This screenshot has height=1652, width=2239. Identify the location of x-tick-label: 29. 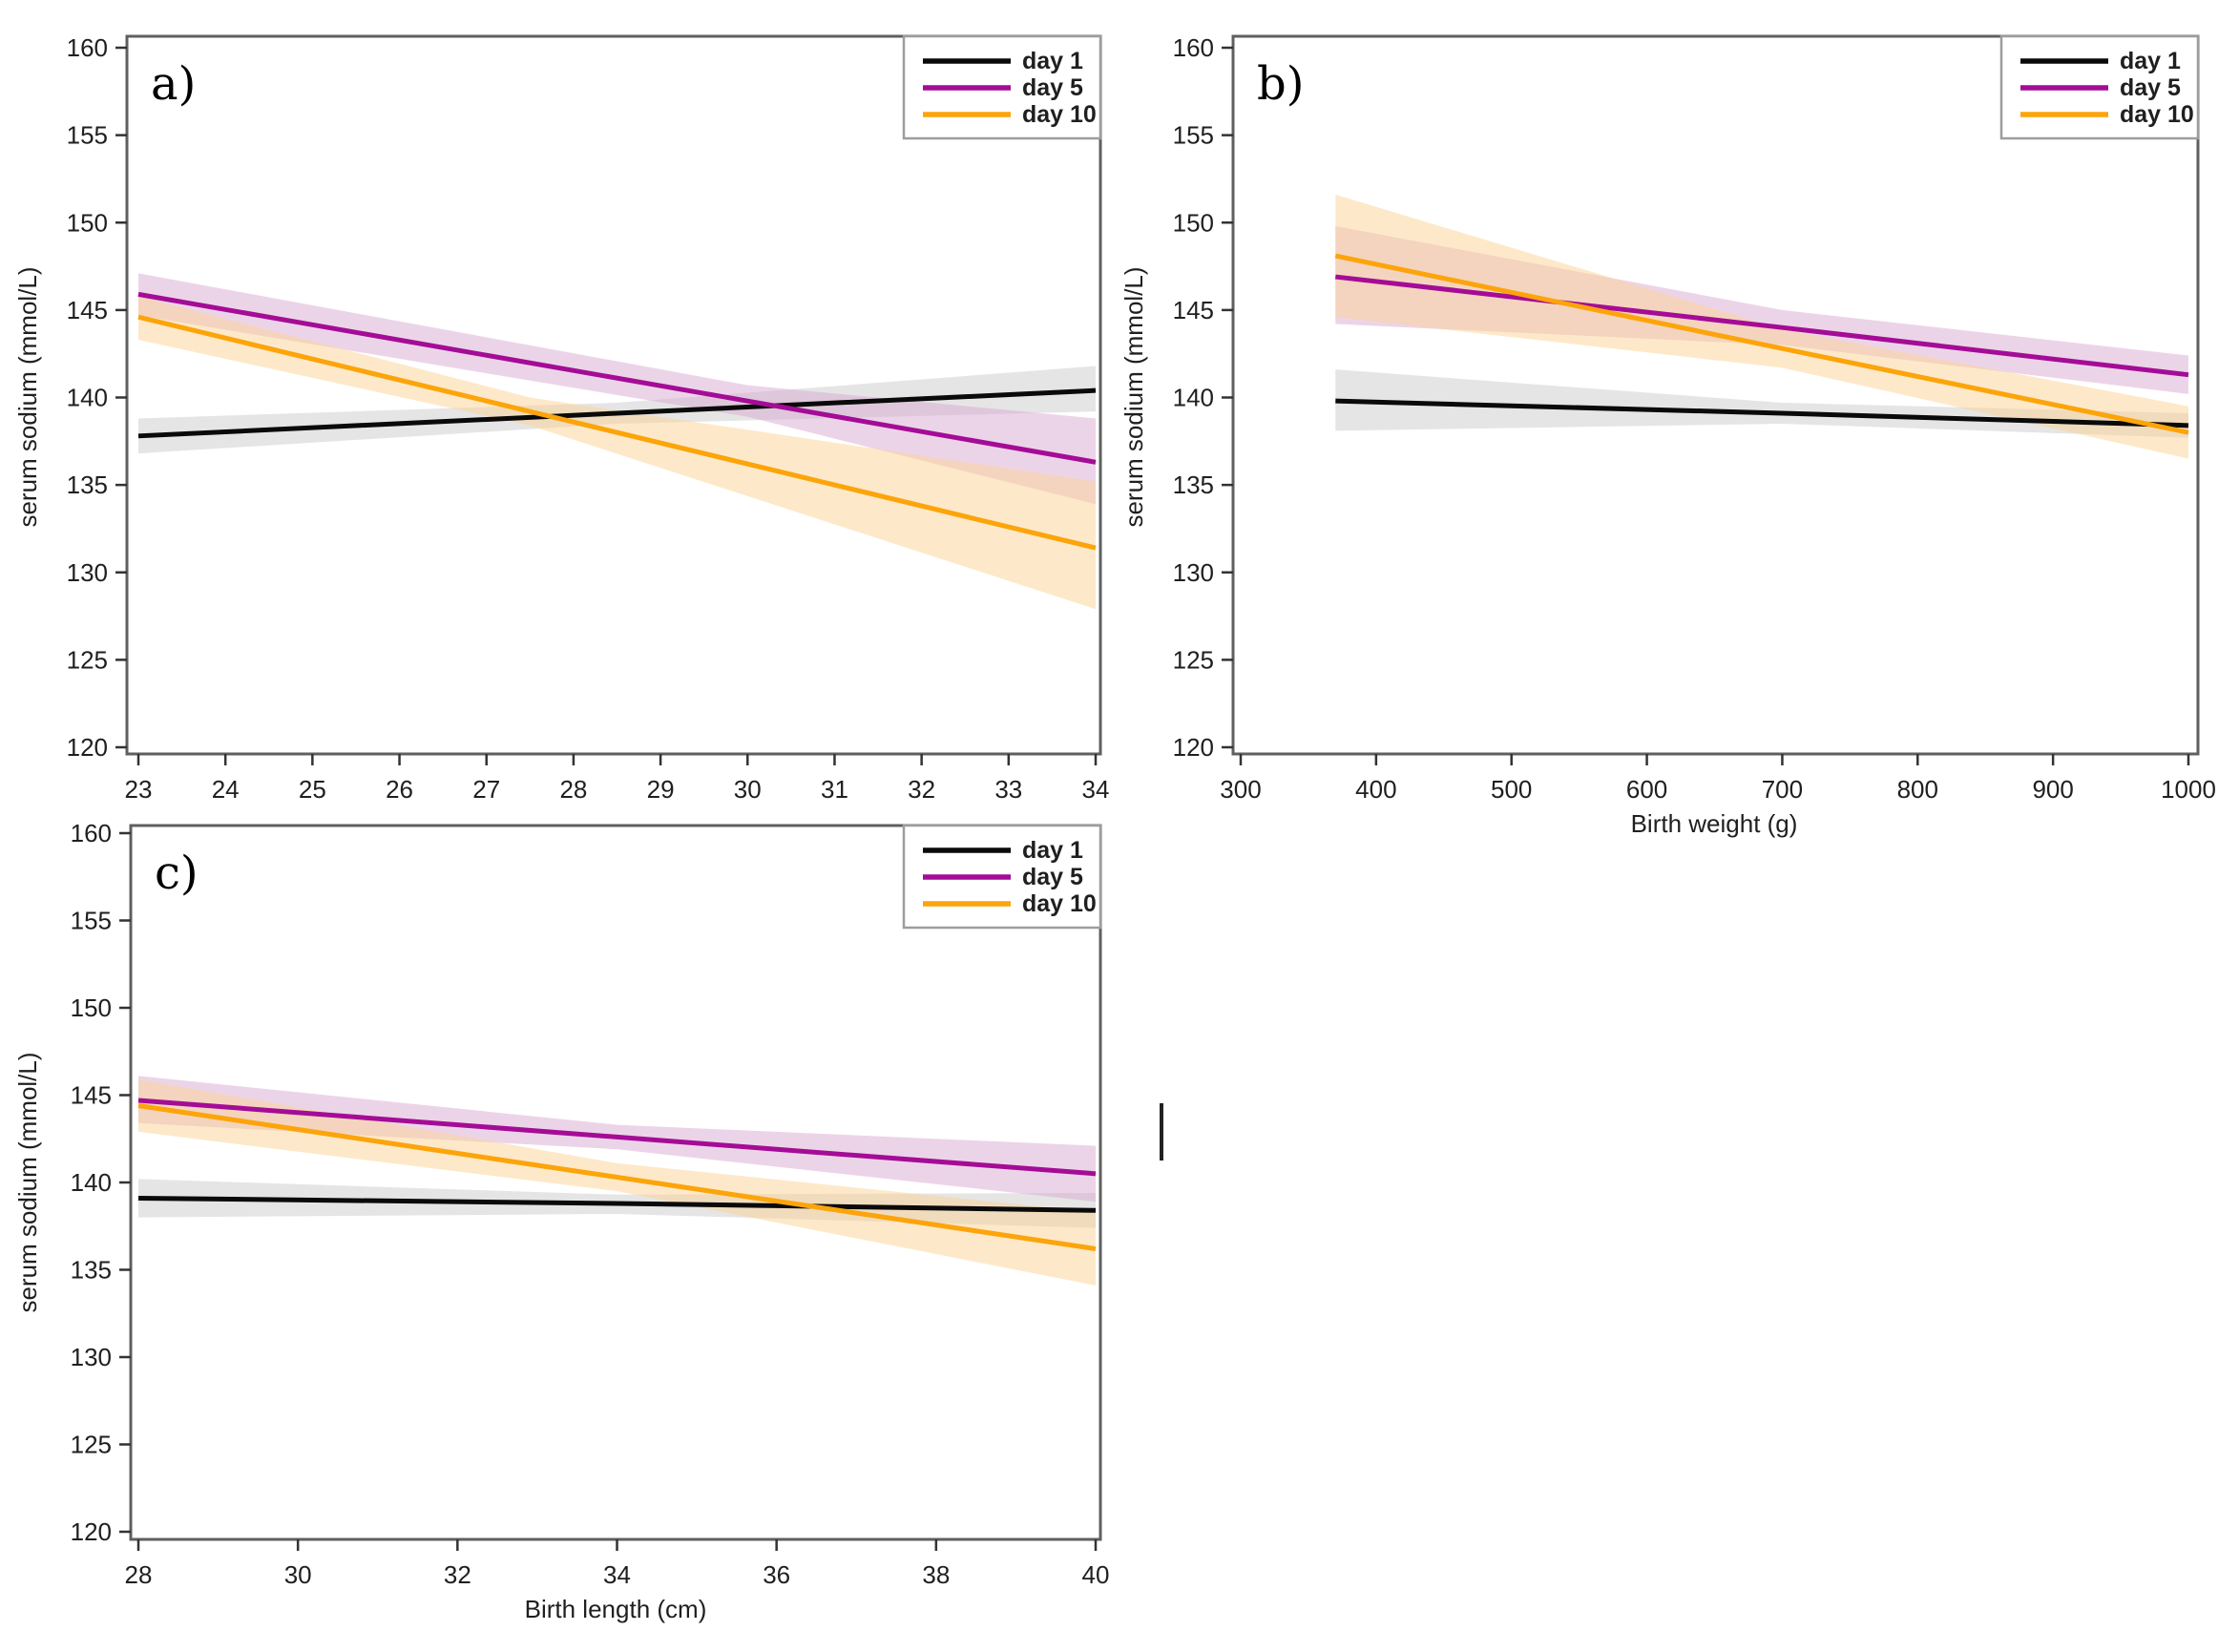
(661, 789).